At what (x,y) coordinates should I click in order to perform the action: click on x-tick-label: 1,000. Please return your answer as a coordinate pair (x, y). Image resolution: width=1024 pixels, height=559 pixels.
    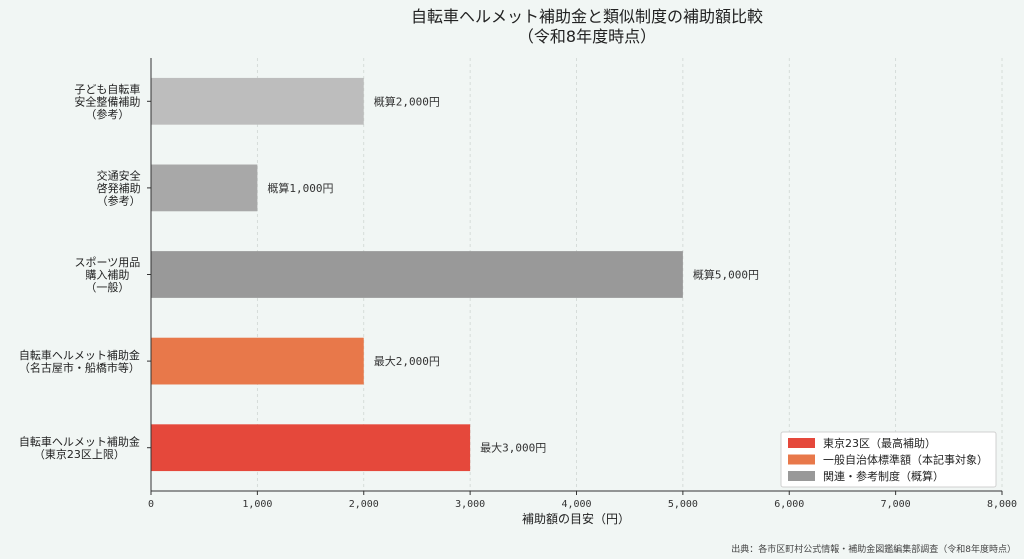
    Looking at the image, I should click on (257, 504).